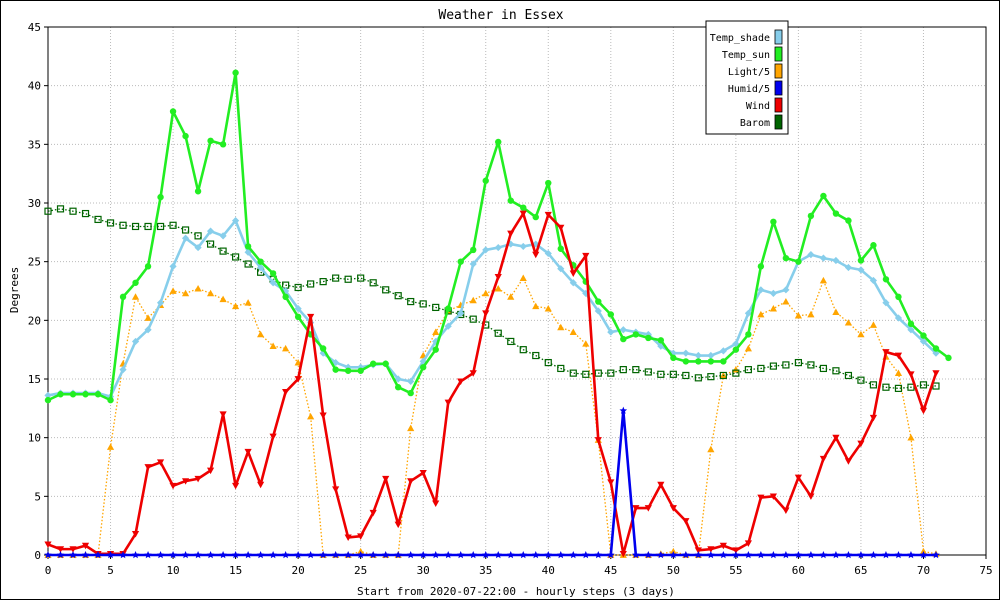  Describe the element at coordinates (235, 570) in the screenshot. I see `x-tick-label: 15` at that location.